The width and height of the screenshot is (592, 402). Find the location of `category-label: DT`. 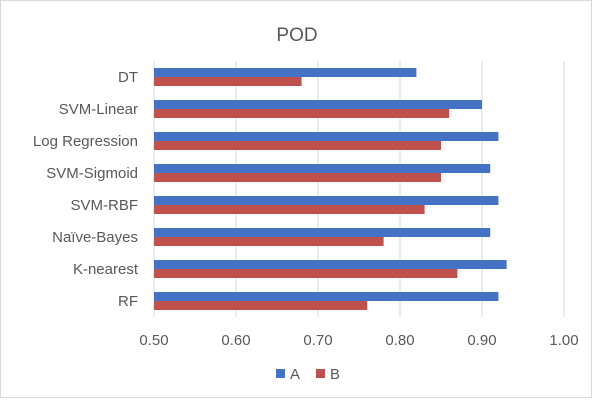

category-label: DT is located at coordinates (128, 77).